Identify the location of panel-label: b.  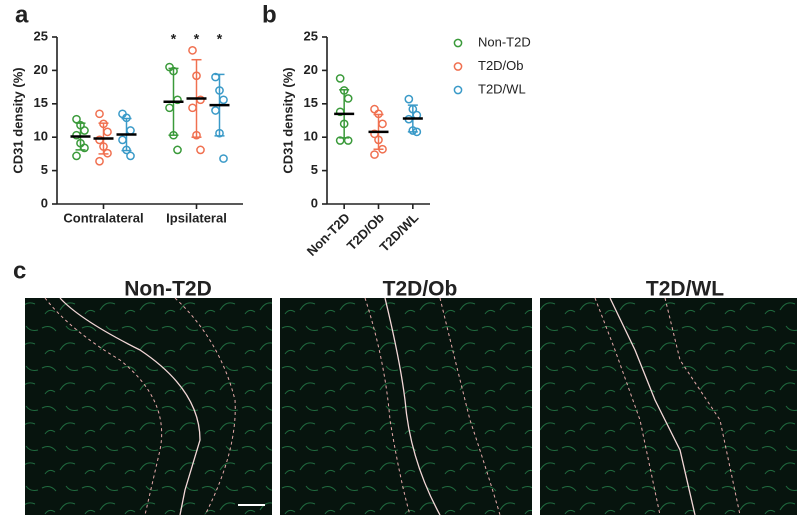
(269, 14).